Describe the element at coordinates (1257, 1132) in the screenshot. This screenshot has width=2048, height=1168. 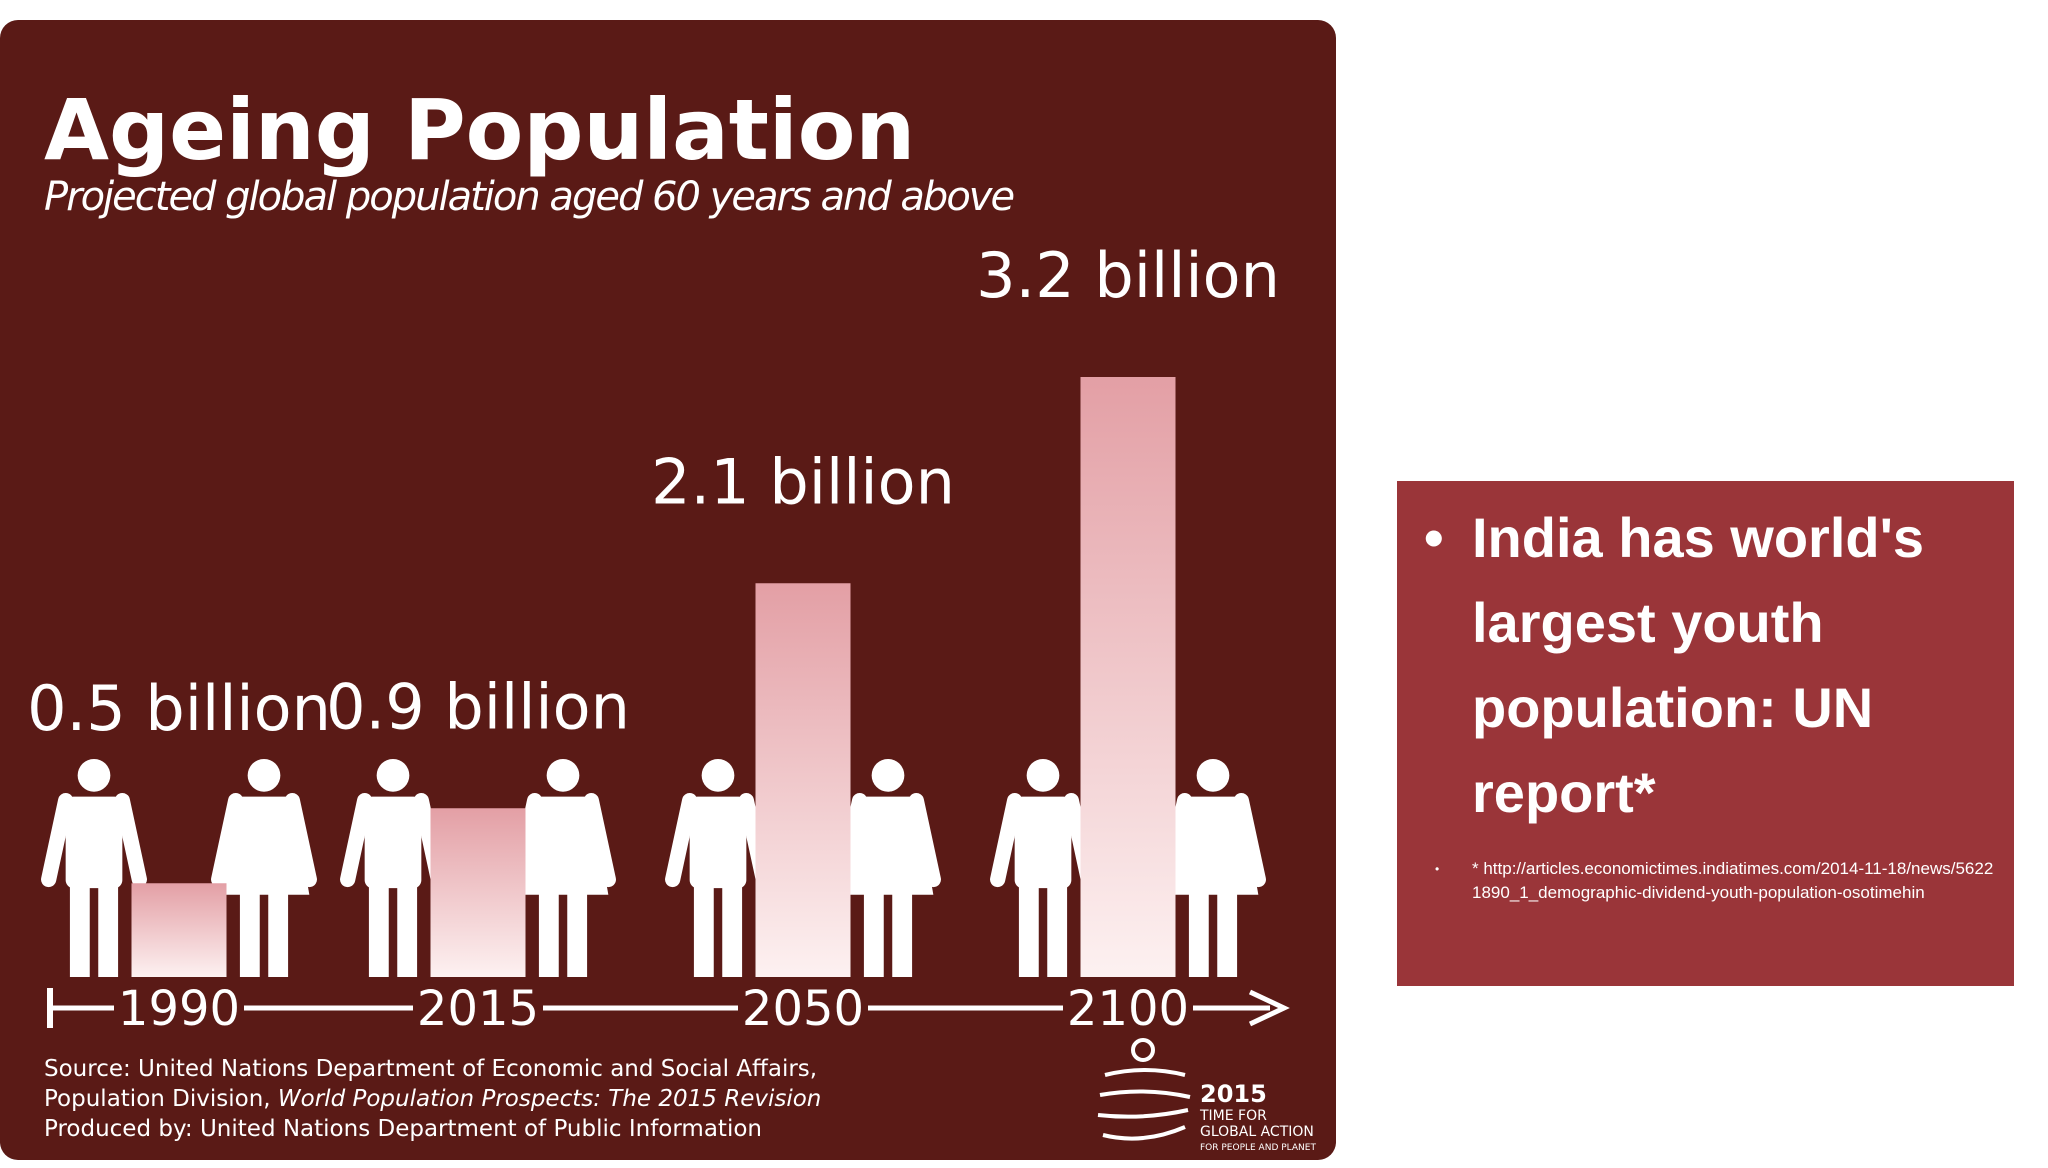
I see `logo-text: GLOBAL ACTION` at that location.